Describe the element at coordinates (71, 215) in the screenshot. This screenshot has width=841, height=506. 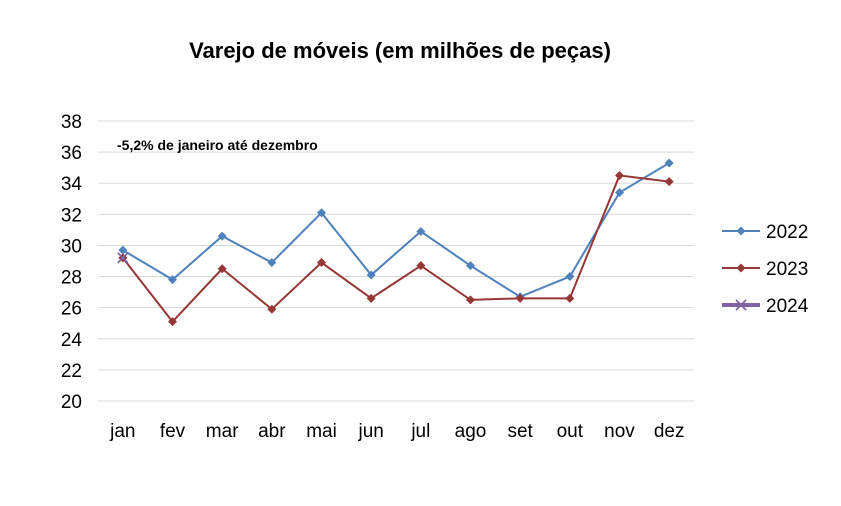
I see `y-tick-label: 32` at that location.